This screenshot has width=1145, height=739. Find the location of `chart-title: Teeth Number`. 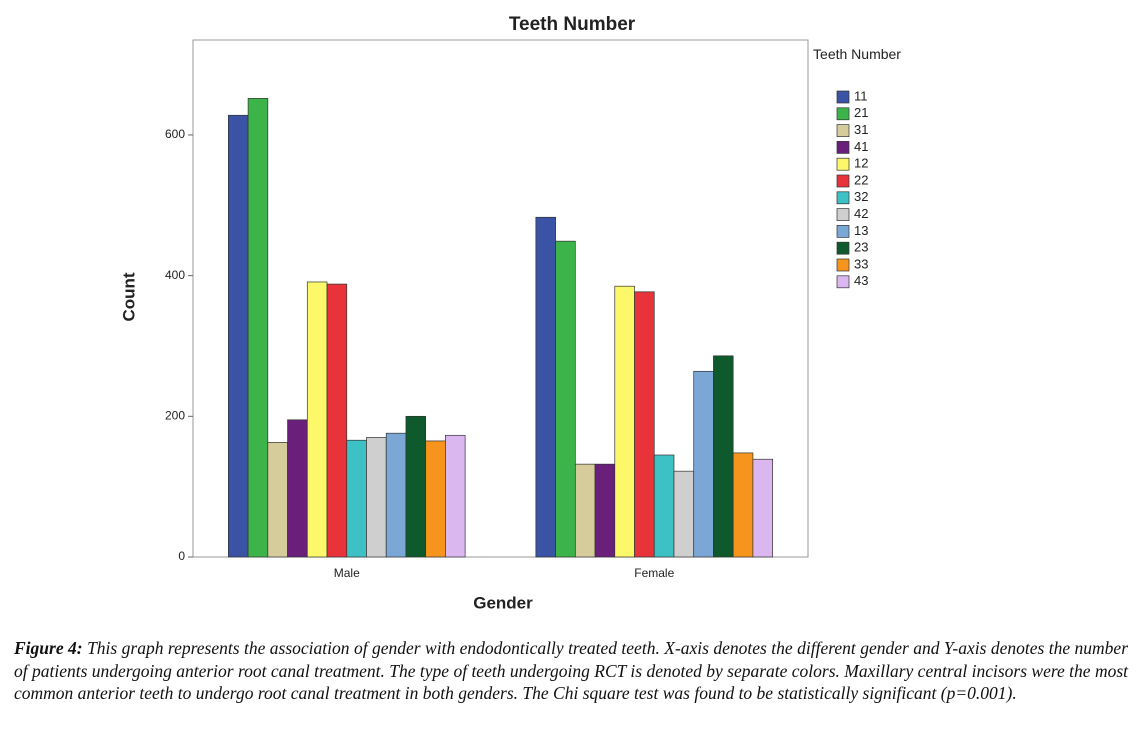

chart-title: Teeth Number is located at coordinates (572, 24).